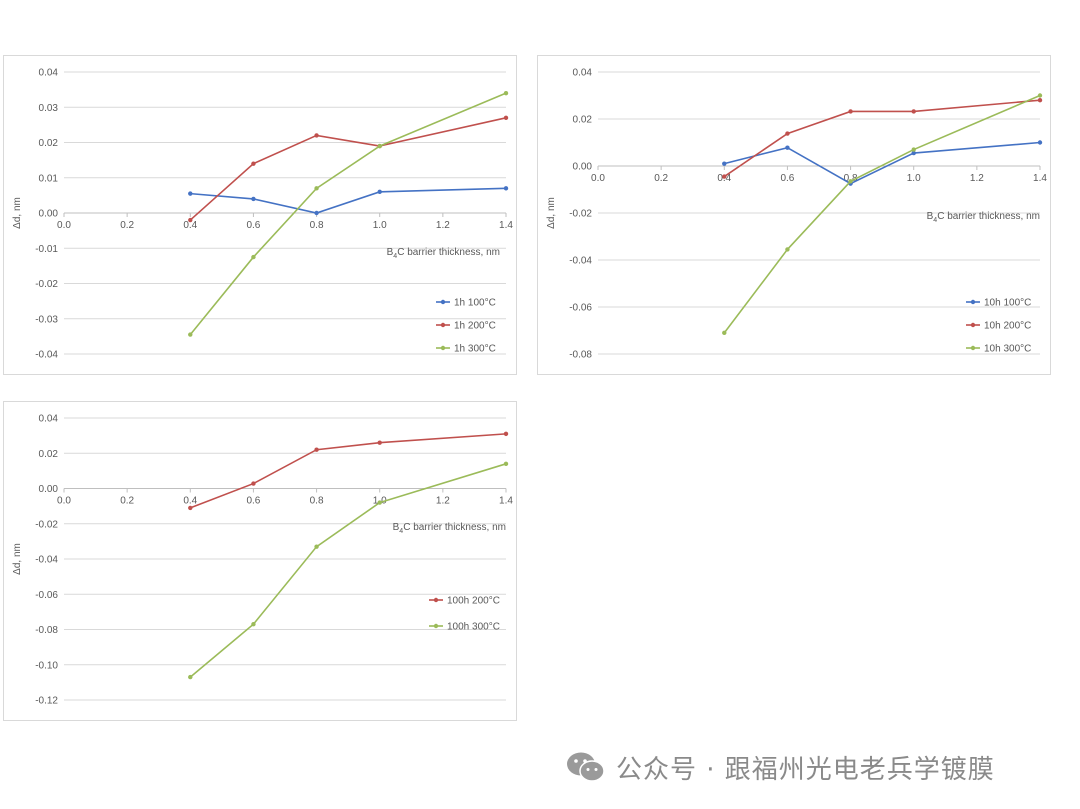  I want to click on watermark: 公众号 · 跟福州光电老兵学镀膜, so click(780, 767).